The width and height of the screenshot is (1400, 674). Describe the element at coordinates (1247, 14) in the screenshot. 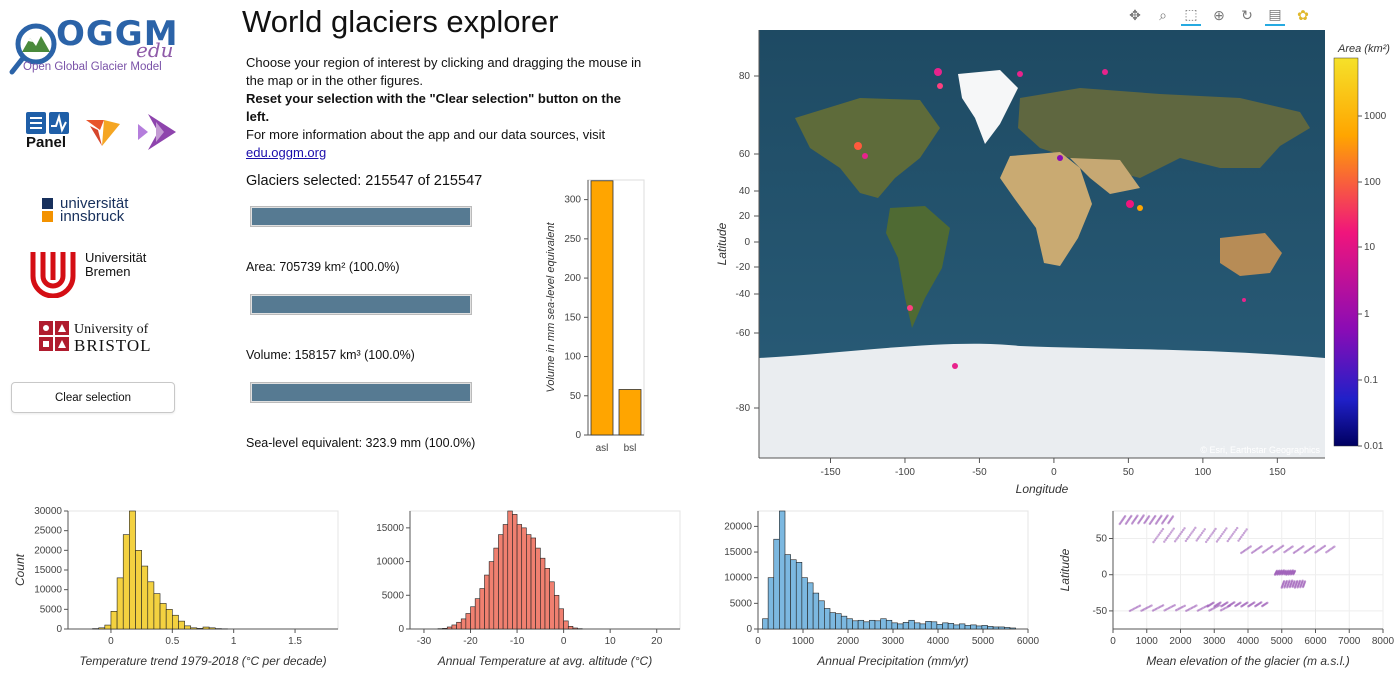

I see `reset-icon: ↻` at that location.